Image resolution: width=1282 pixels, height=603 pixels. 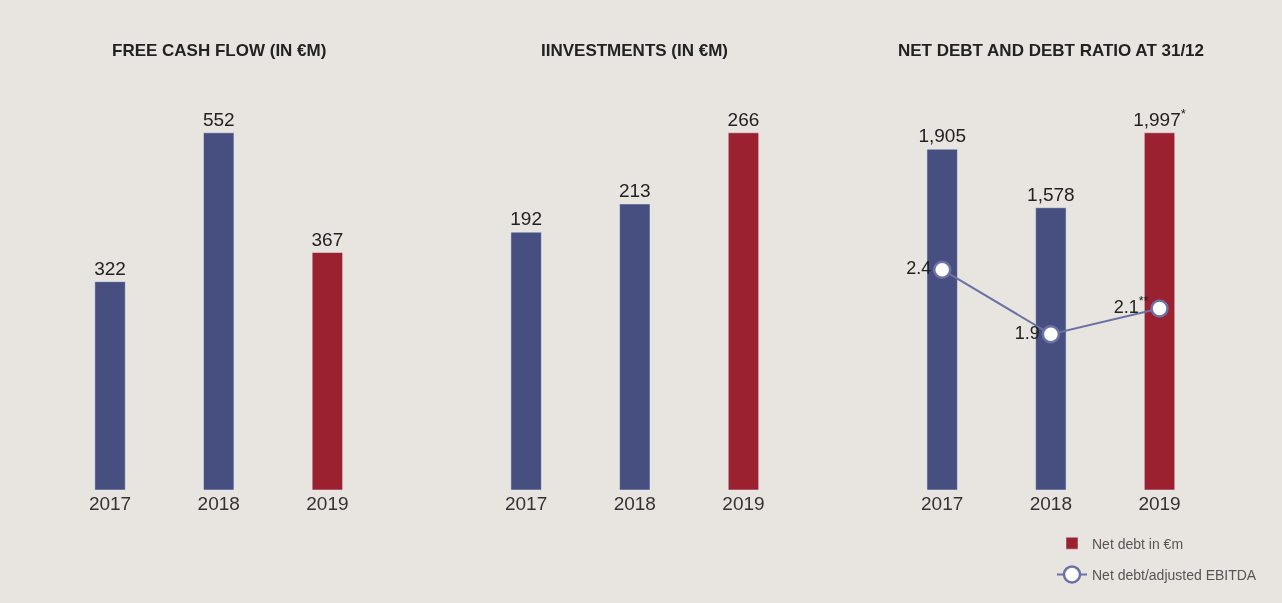 I want to click on data-label: 367, so click(x=327, y=239).